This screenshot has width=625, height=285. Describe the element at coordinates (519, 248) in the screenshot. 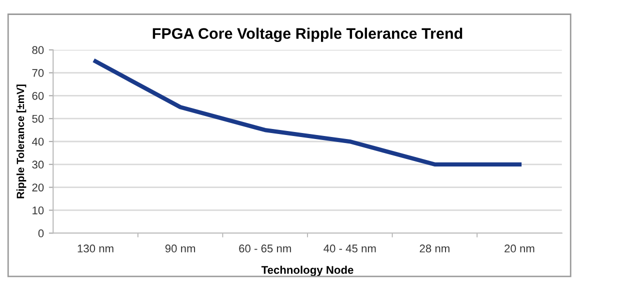

I see `x-tick-label: 20 nm` at that location.